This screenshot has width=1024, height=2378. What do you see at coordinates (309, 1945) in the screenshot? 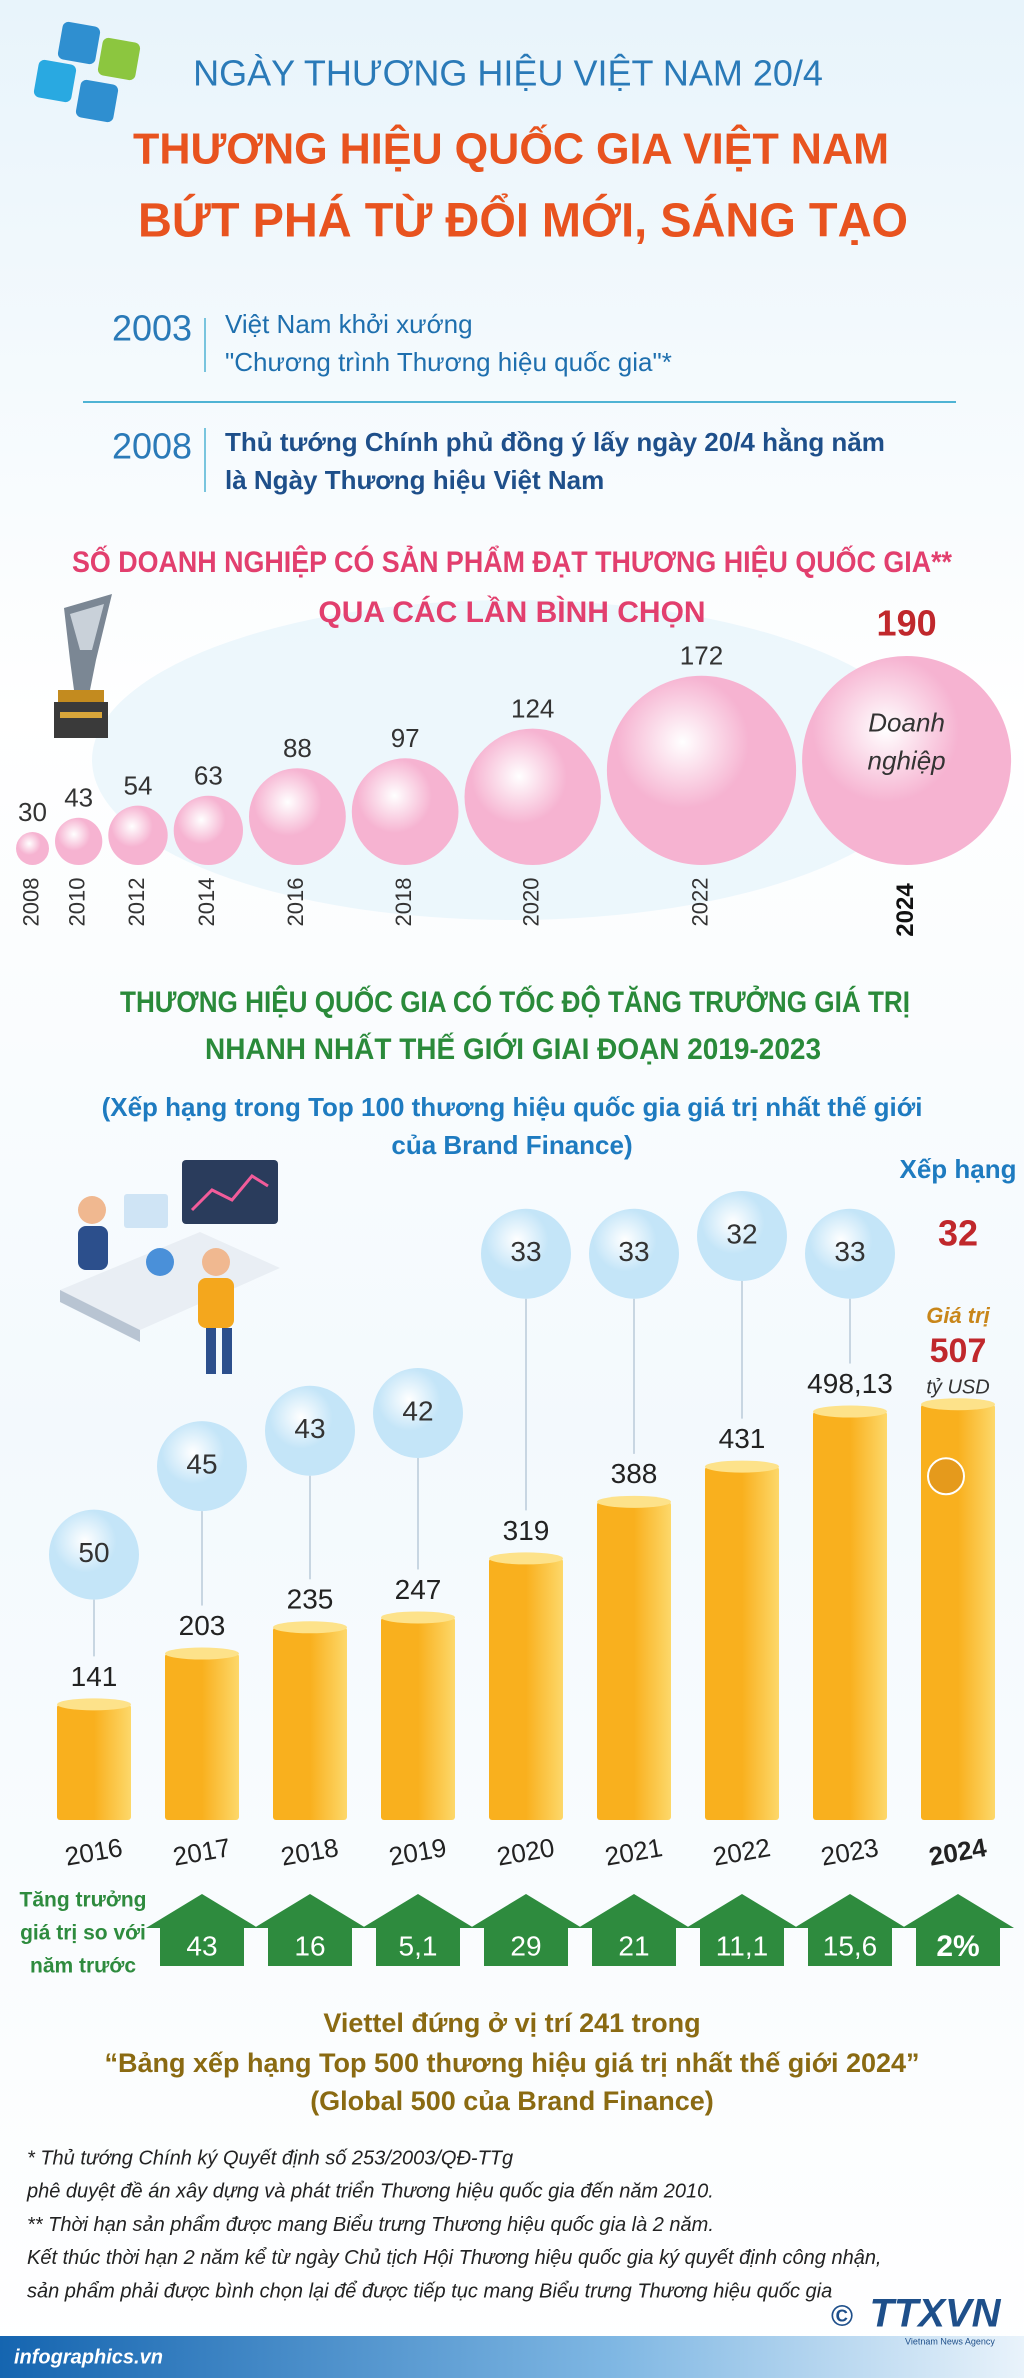
I see `growth-label: 16` at bounding box center [309, 1945].